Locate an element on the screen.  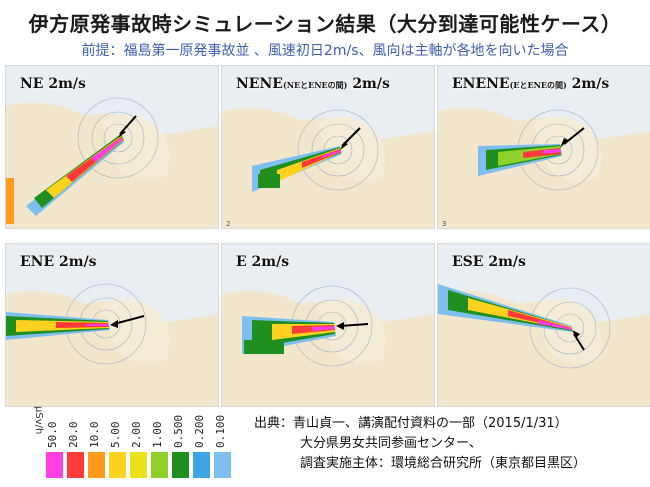
panel-wind-label: NE 2m/s is located at coordinates (53, 84).